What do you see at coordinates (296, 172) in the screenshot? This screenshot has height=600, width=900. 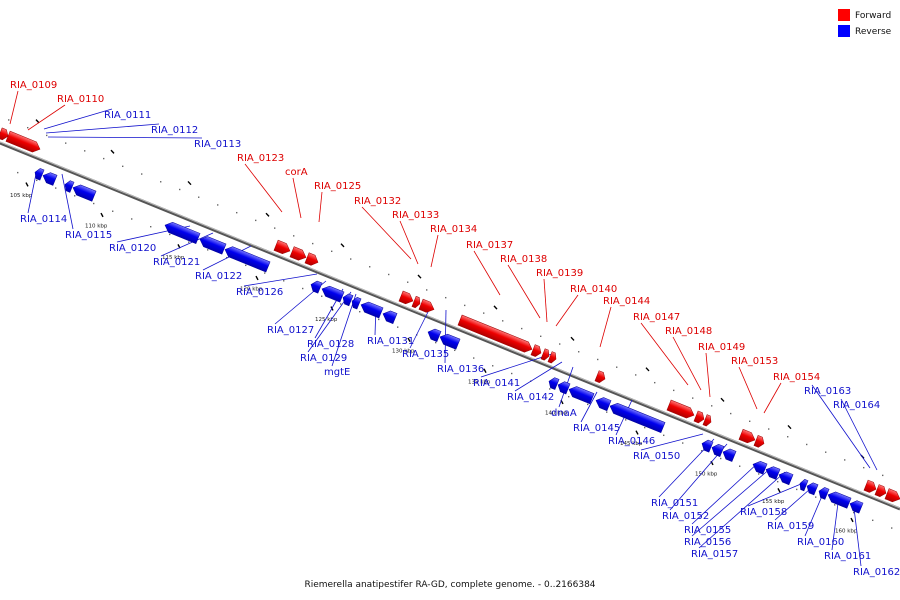 I see `gene-label: corA` at bounding box center [296, 172].